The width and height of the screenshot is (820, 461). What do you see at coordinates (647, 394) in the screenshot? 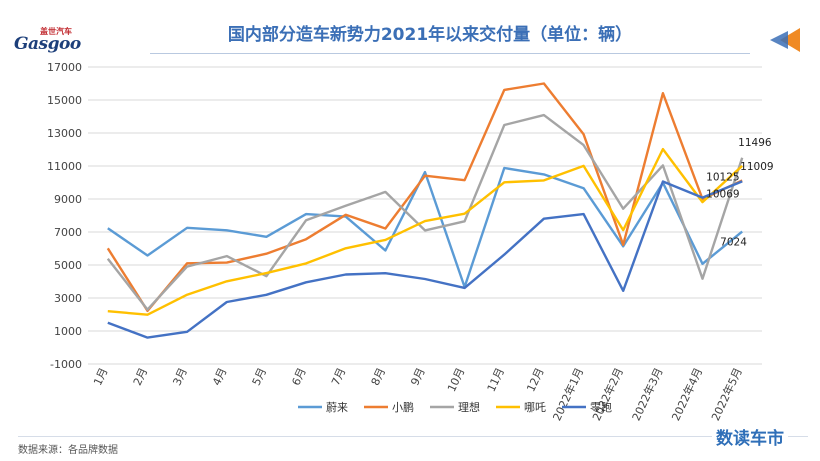
I see `x-tick-label: 2022年3月` at bounding box center [647, 394].